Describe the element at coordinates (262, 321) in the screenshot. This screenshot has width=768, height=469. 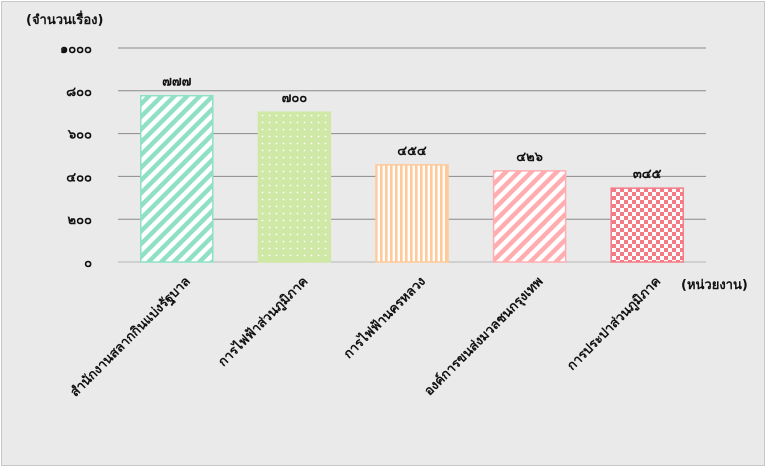
I see `category-label: การไฟฟ้าส่วนภูมิภาค` at that location.